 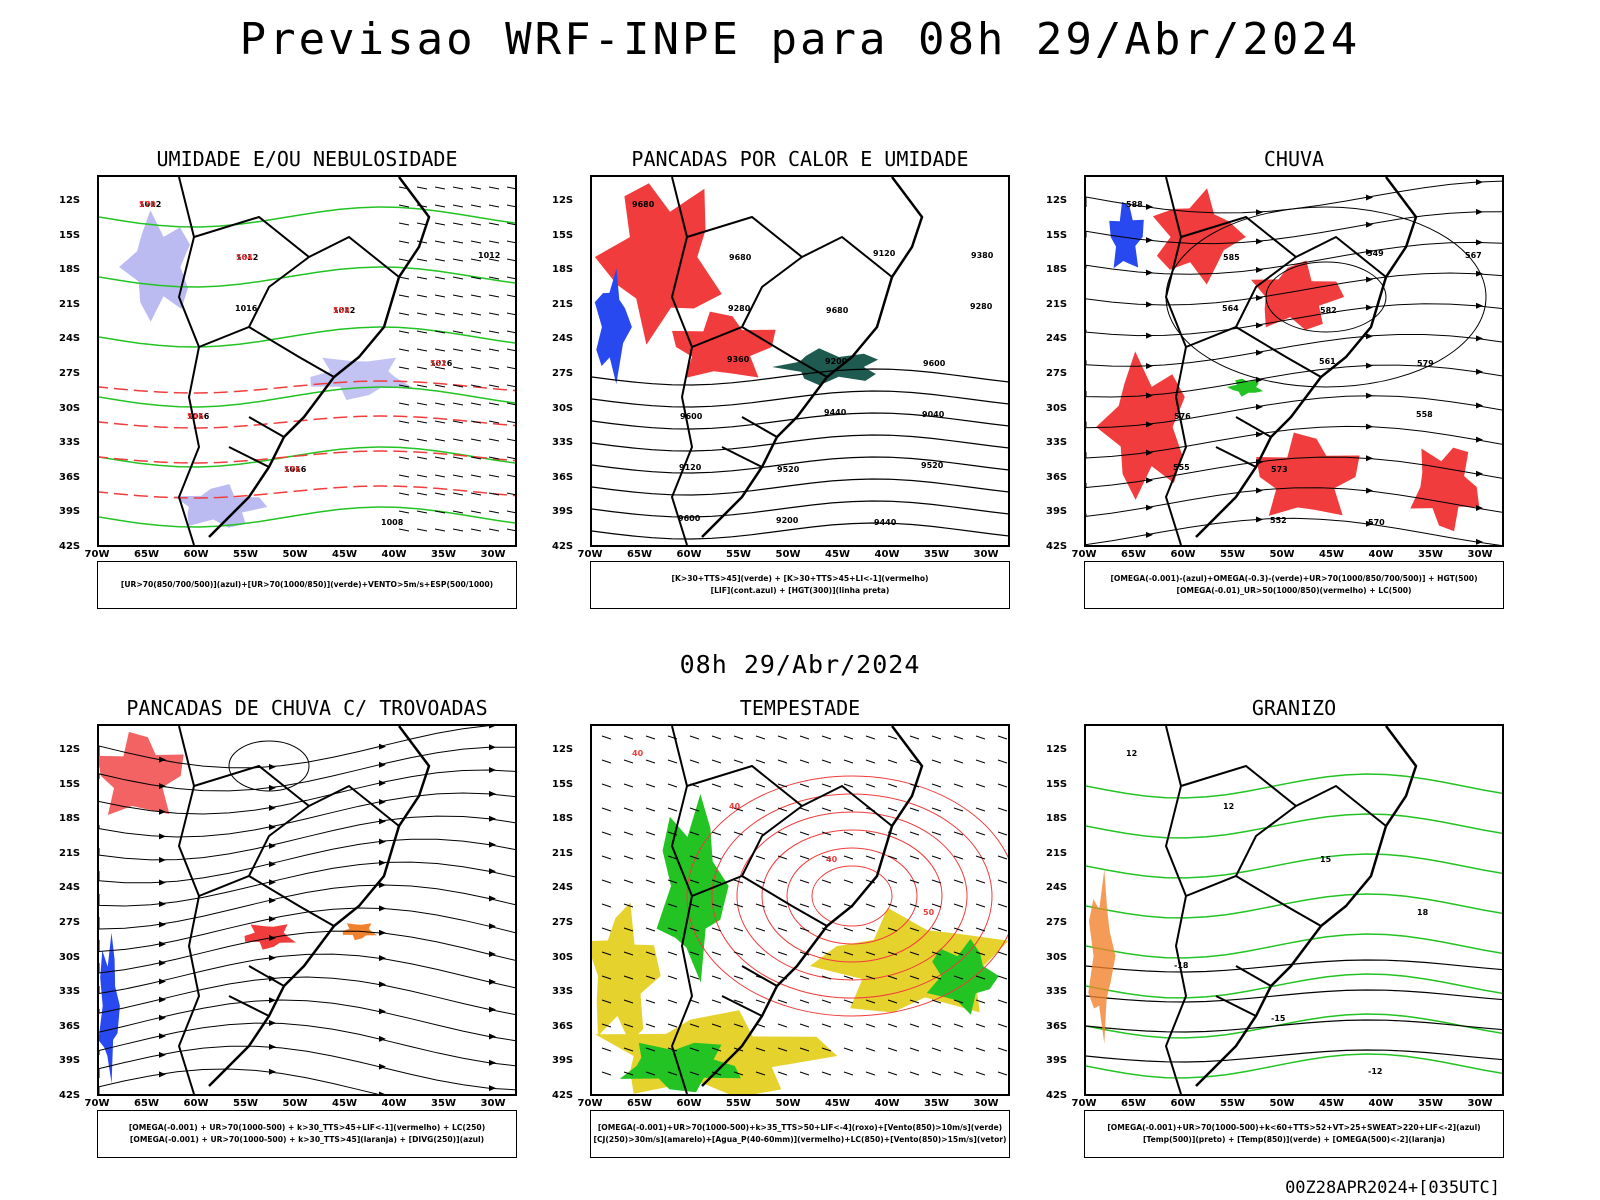 I want to click on panel-title: PANCADAS POR CALOR E UMIDADE, so click(x=800, y=159).